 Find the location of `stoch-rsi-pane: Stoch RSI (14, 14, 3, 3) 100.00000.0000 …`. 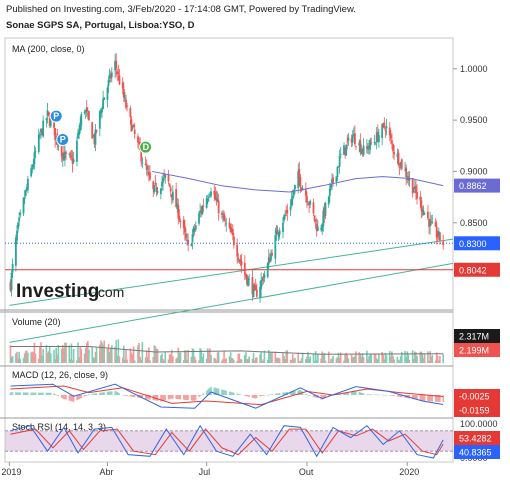

stoch-rsi-pane: Stoch RSI (14, 14, 3, 3) 100.00000.0000 … is located at coordinates (252, 441).